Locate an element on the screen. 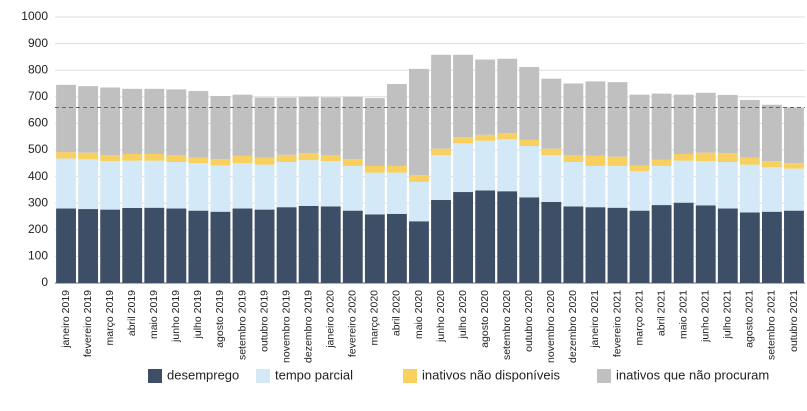 The width and height of the screenshot is (807, 411). x-tick-label: fevereiro 2021 is located at coordinates (617, 323).